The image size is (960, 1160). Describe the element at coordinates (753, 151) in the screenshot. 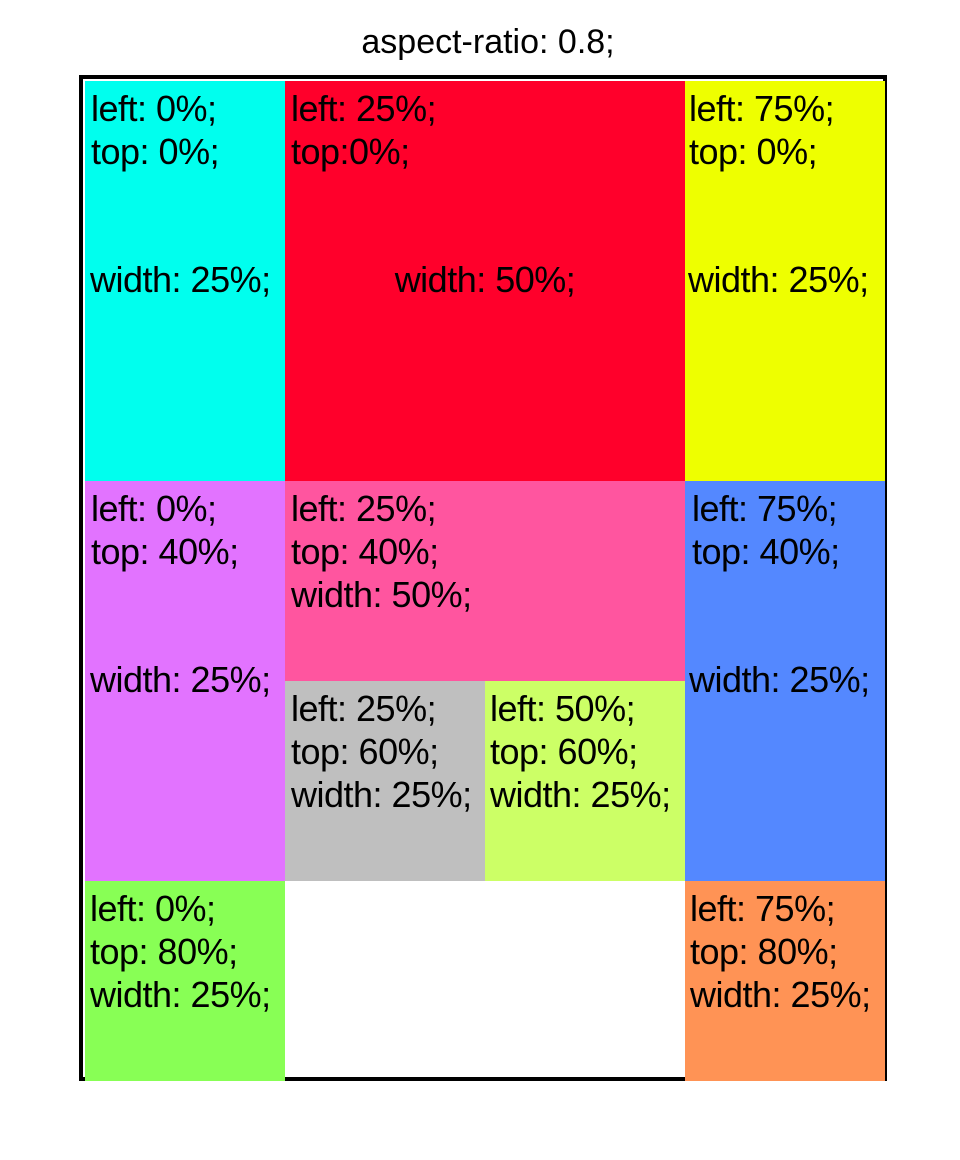

I see `box-yellow-top: top: 0%;` at that location.